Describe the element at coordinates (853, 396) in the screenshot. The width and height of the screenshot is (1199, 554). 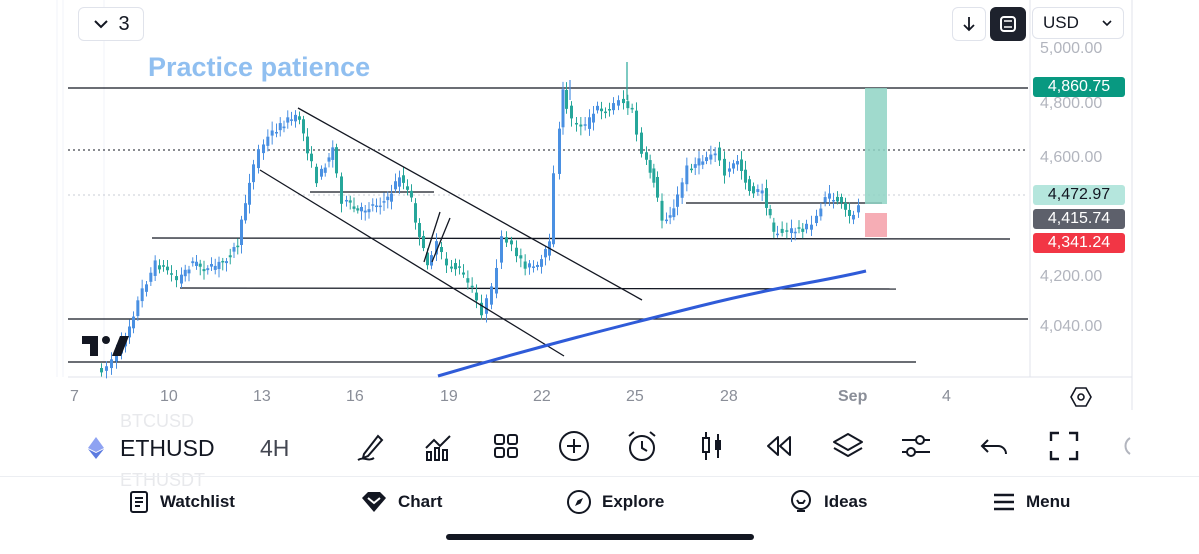
I see `date-tick: Sep` at that location.